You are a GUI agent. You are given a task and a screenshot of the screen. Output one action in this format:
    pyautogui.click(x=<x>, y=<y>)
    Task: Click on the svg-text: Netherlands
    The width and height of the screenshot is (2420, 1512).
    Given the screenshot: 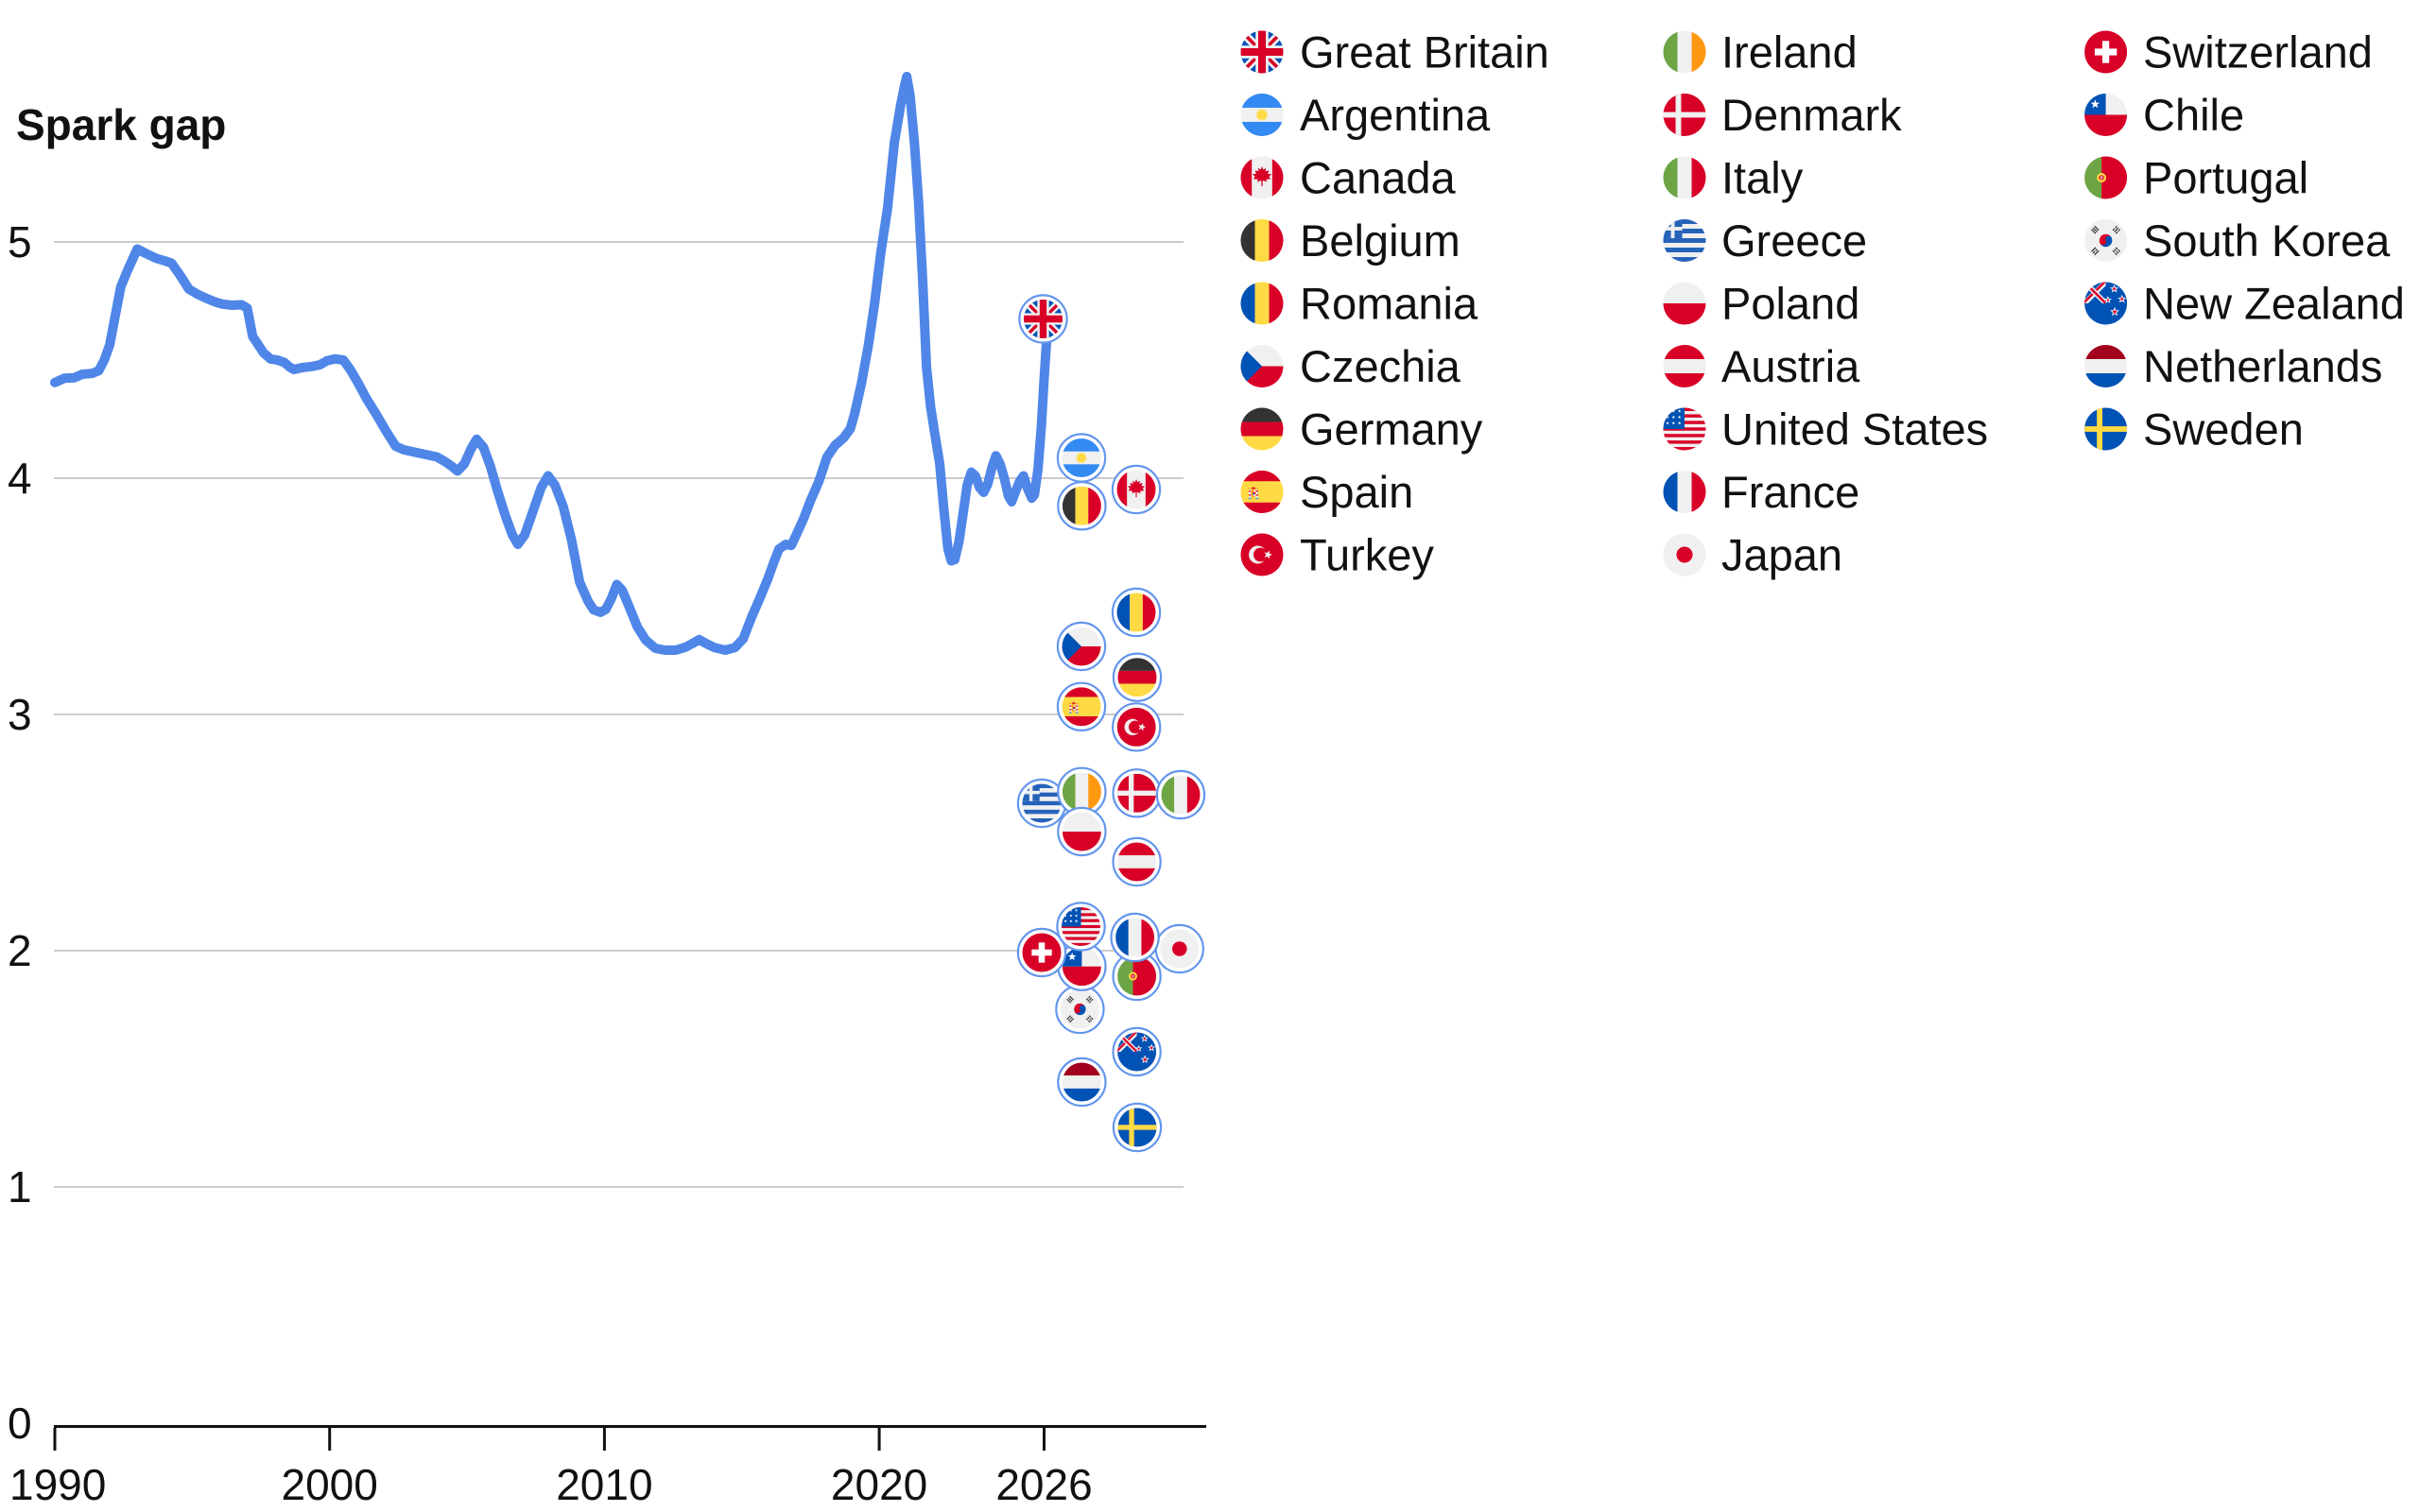 What is the action you would take?
    pyautogui.click(x=2262, y=366)
    